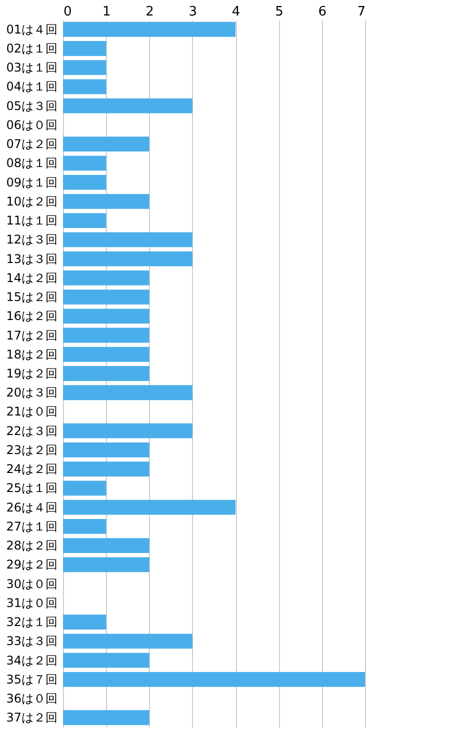 The height and width of the screenshot is (739, 465). What do you see at coordinates (32, 507) in the screenshot?
I see `y-tick-label: 26は４回` at bounding box center [32, 507].